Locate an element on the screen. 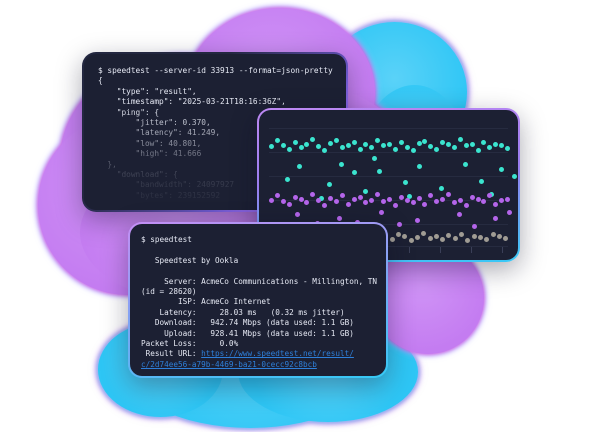 The width and height of the screenshot is (600, 432). result-url-label: Result URL: is located at coordinates (171, 354).